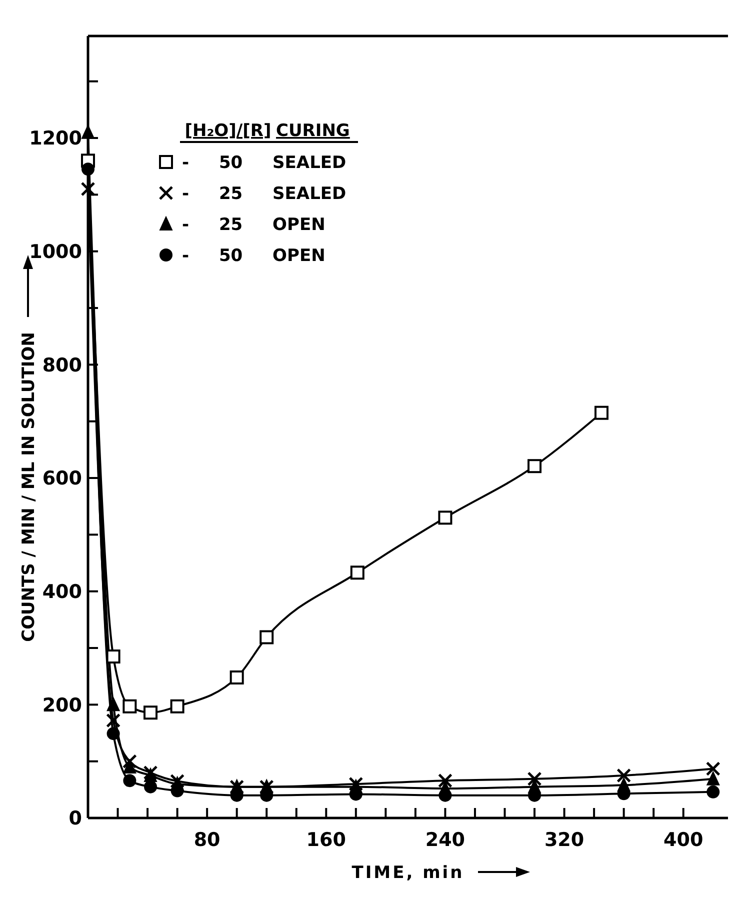 This screenshot has height=912, width=742. Describe the element at coordinates (267, 131) in the screenshot. I see `legend-title: [H₂O]/[R] CURING` at that location.